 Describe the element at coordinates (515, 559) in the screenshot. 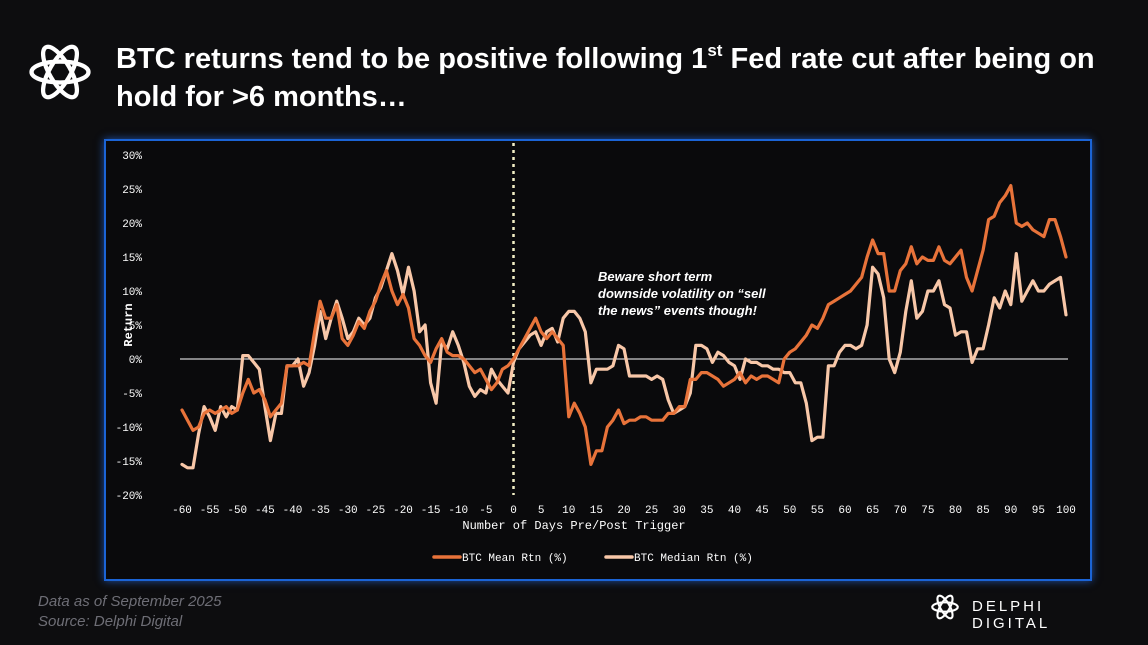

I see `legend-label: BTC Mean Rtn (%)` at that location.